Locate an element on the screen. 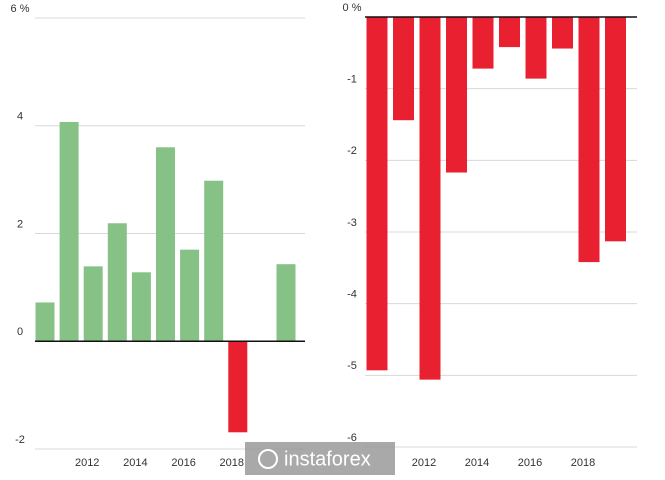  y-tick-label: 0 is located at coordinates (20, 332).